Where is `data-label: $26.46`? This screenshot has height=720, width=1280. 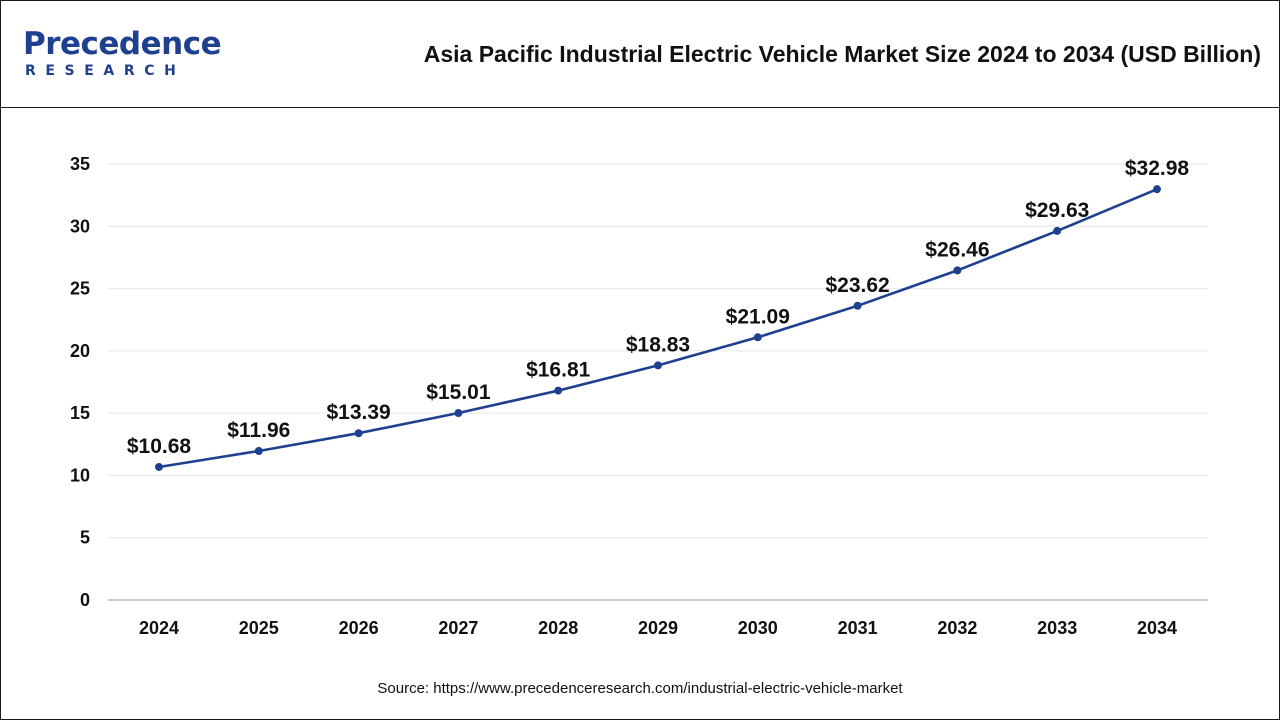 data-label: $26.46 is located at coordinates (957, 249).